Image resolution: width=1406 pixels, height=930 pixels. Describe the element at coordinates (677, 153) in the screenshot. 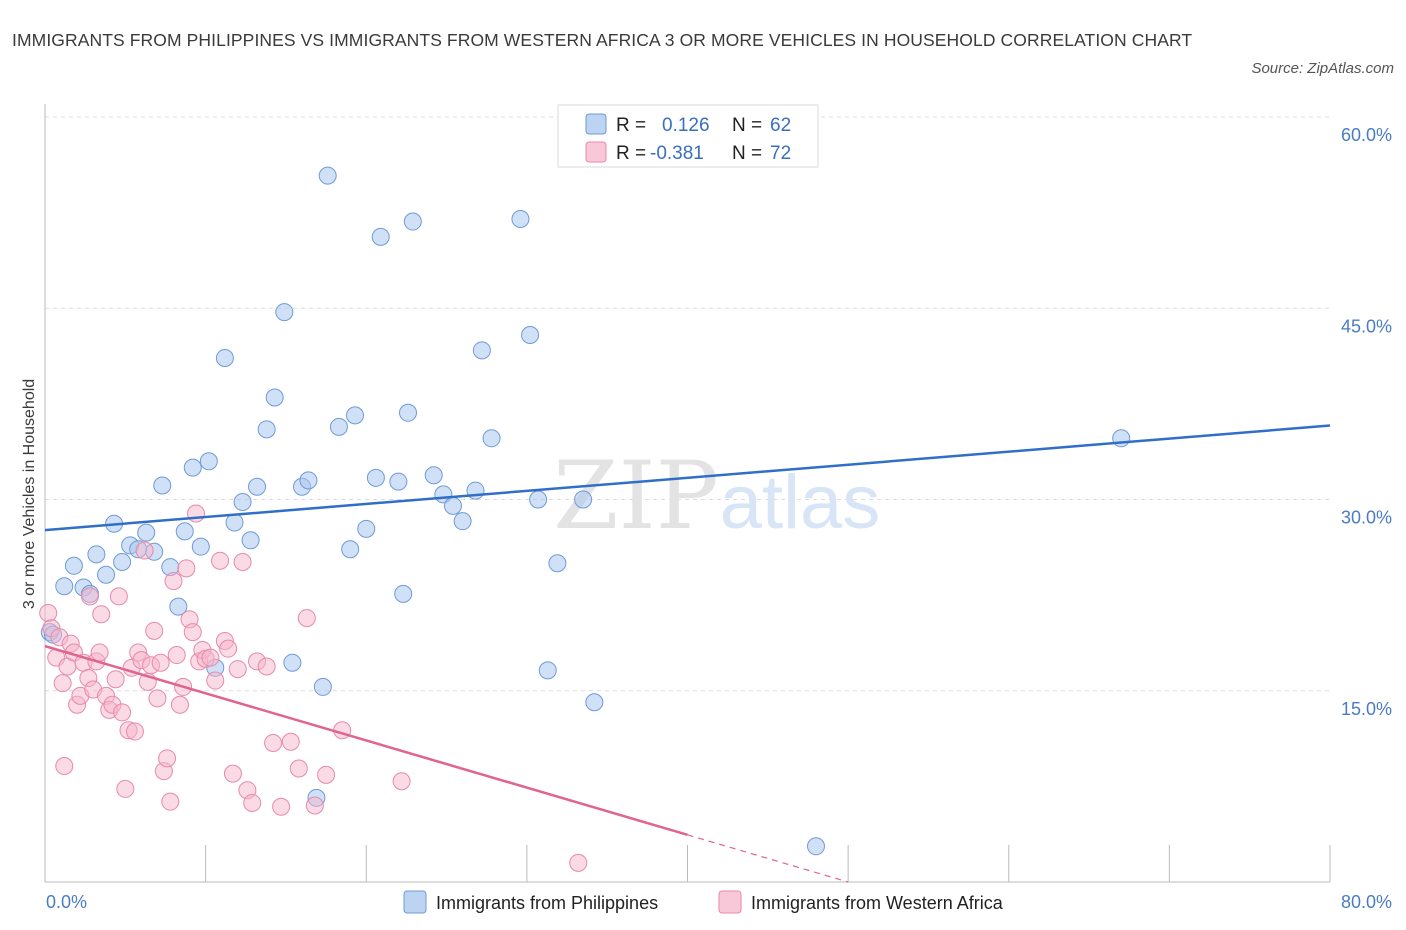

I see `stats-legend-r-value-2: -0.381` at that location.